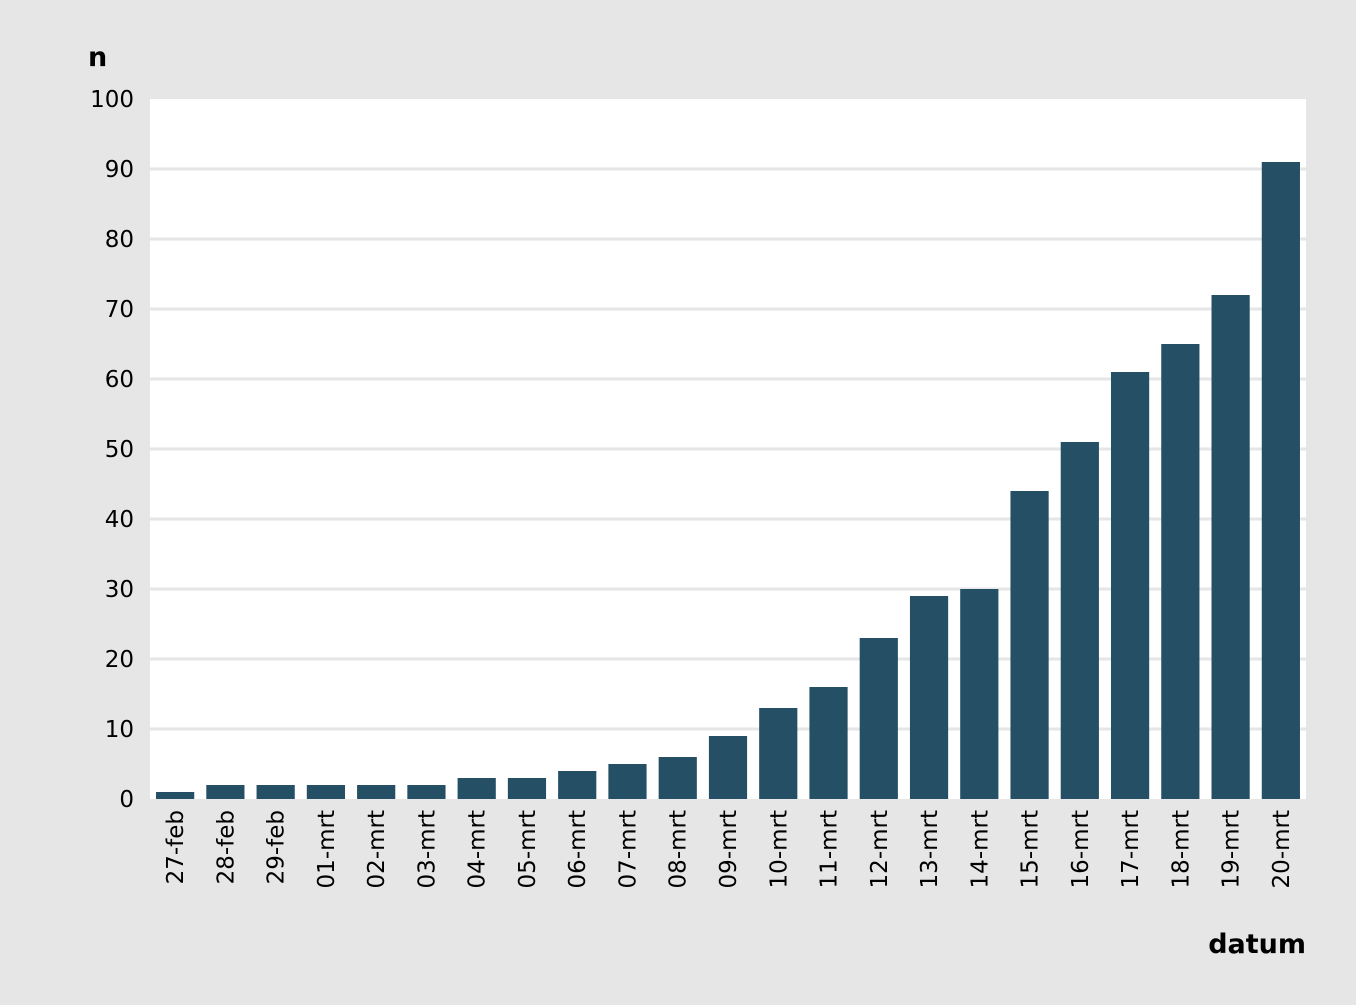 This screenshot has height=1005, width=1356. I want to click on bar-06-mrt, so click(577, 785).